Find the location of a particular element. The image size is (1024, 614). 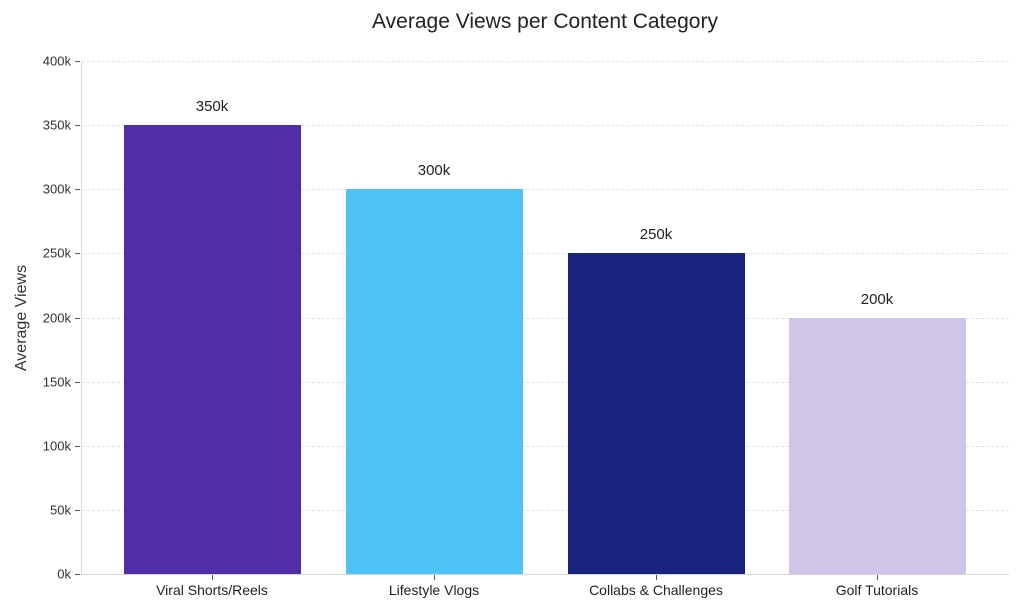

y-axis-title: Average Views is located at coordinates (21, 318).